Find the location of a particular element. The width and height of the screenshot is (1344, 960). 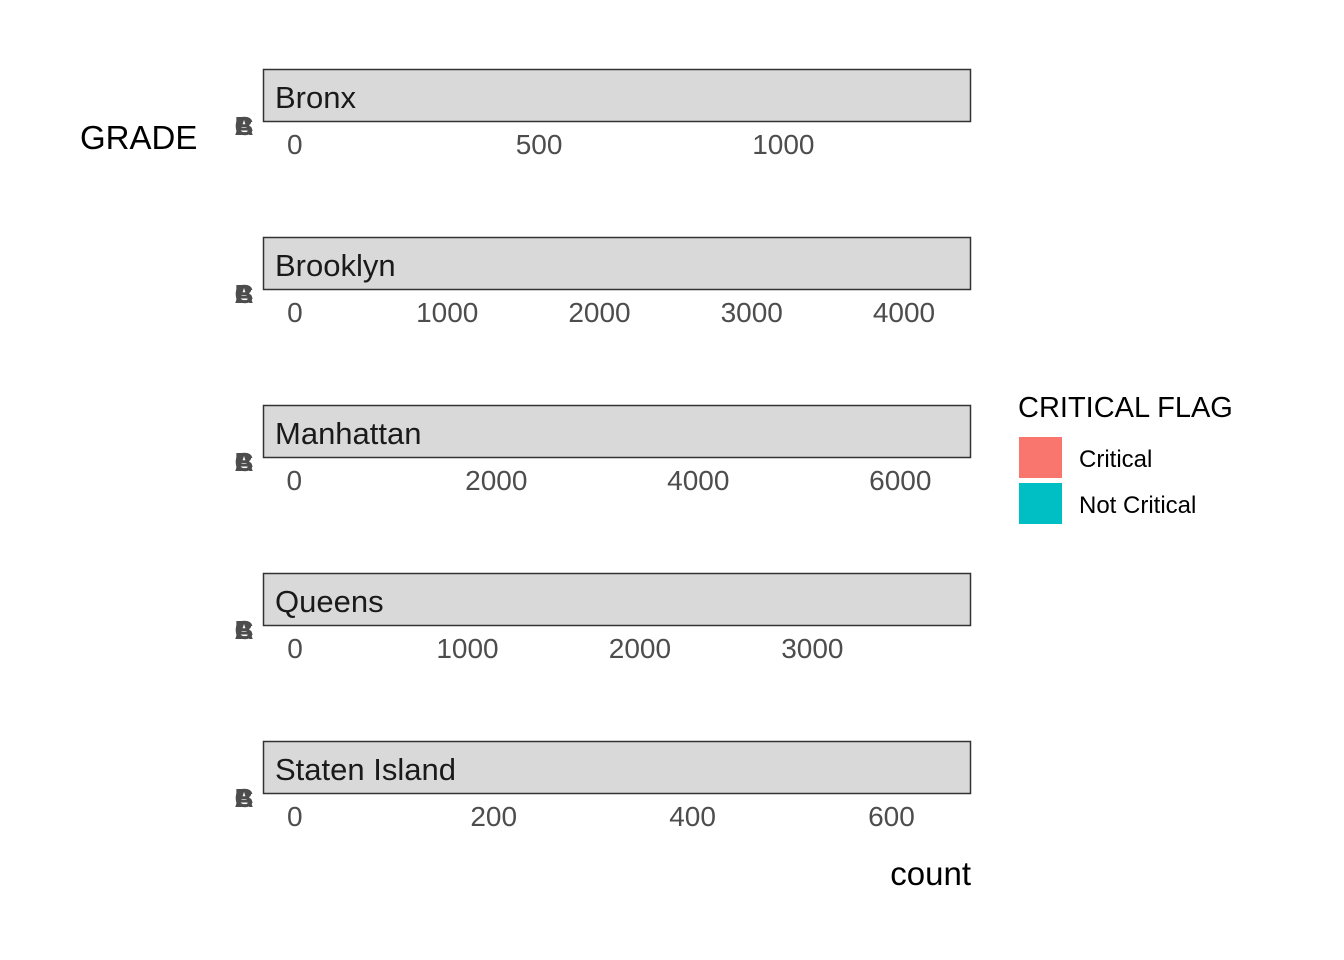

facet-strip-label: Queens is located at coordinates (329, 601).